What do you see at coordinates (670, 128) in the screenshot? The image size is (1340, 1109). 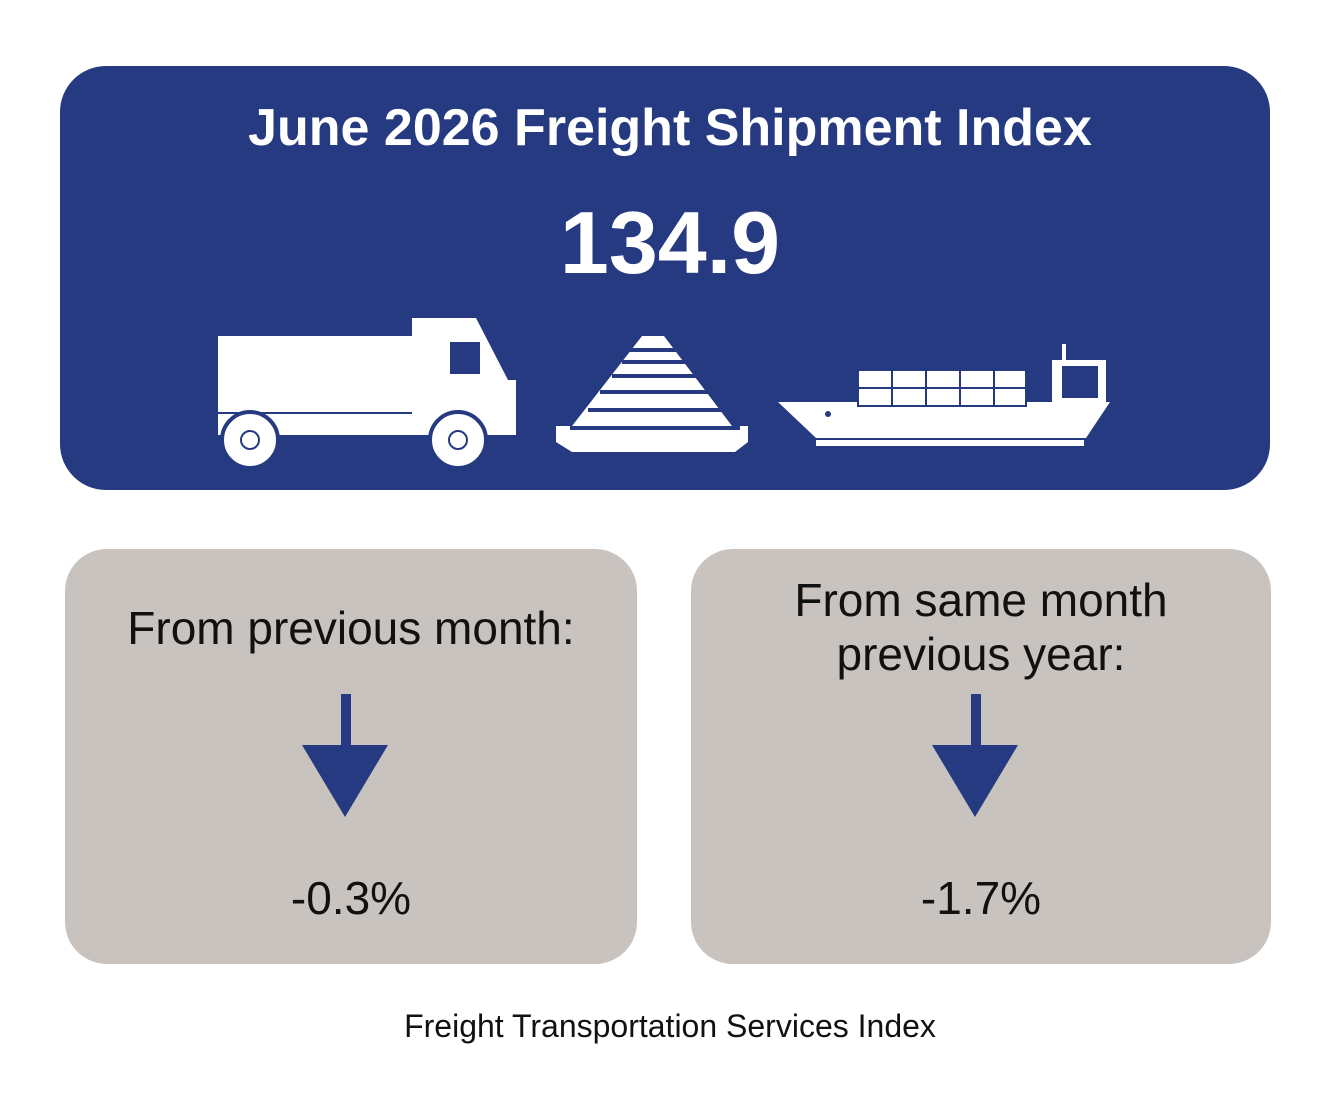 I see `banner-title: June 2026 Freight Shipment Index` at bounding box center [670, 128].